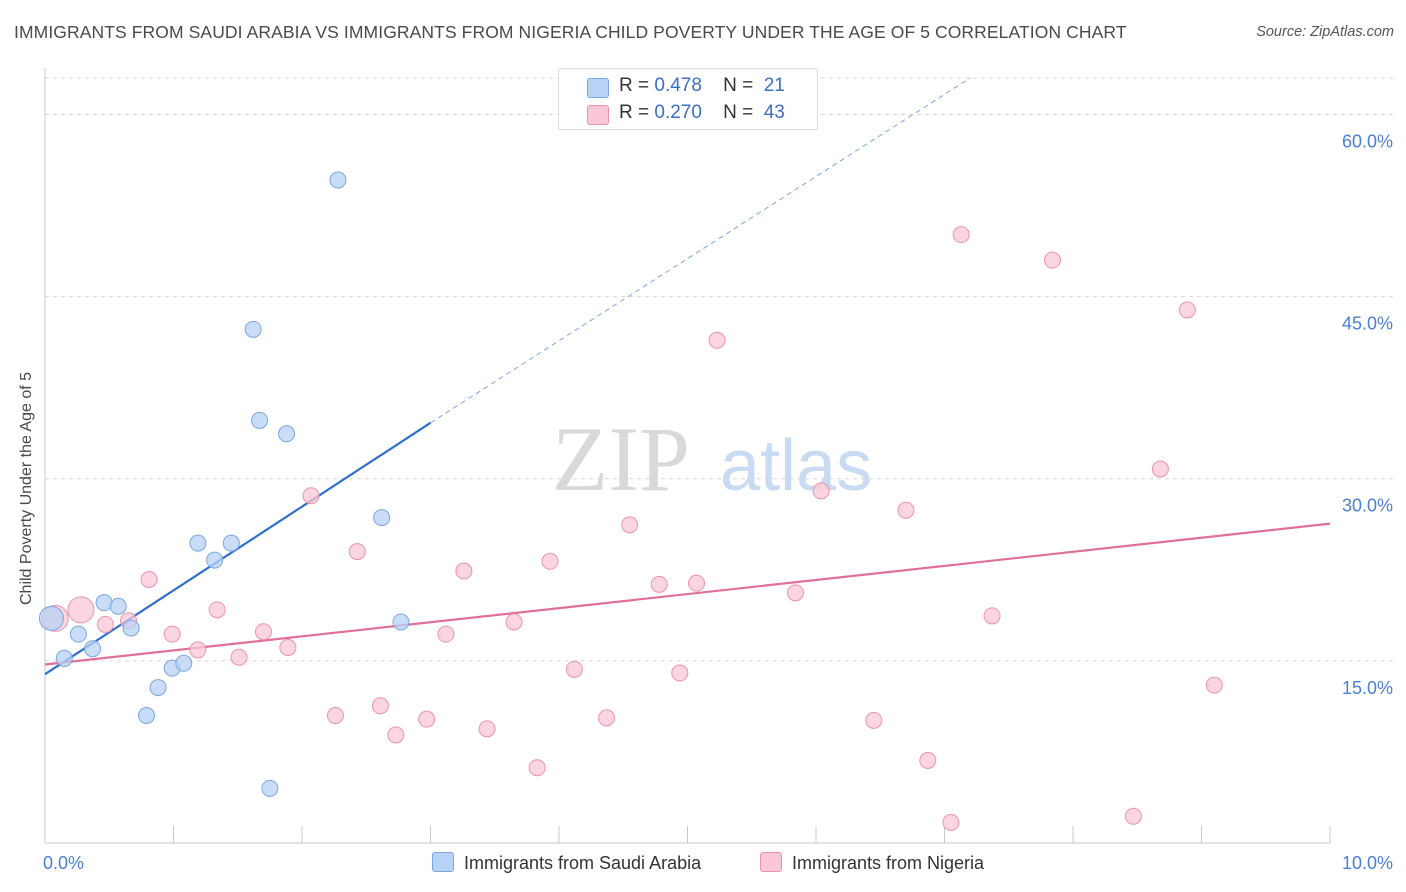 This screenshot has height=892, width=1406. What do you see at coordinates (583, 863) in the screenshot?
I see `bottom-legend-label: Immigrants from Saudi Arabia` at bounding box center [583, 863].